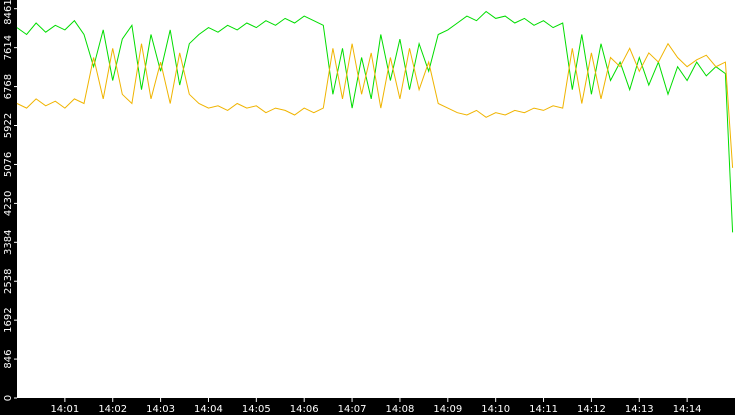 The image size is (735, 415). What do you see at coordinates (256, 409) in the screenshot?
I see `x-tick-label: 14:05` at bounding box center [256, 409].